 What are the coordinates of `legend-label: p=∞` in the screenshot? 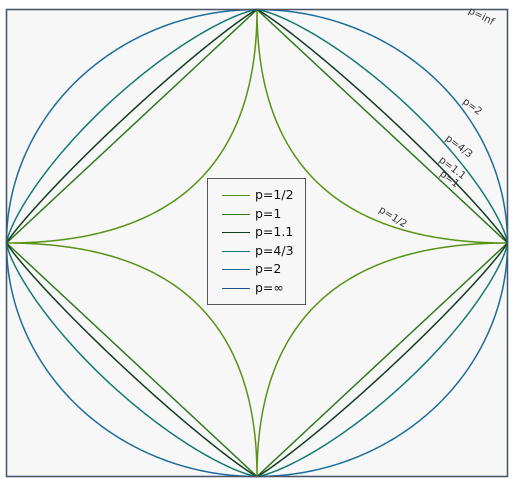 It's located at (269, 287).